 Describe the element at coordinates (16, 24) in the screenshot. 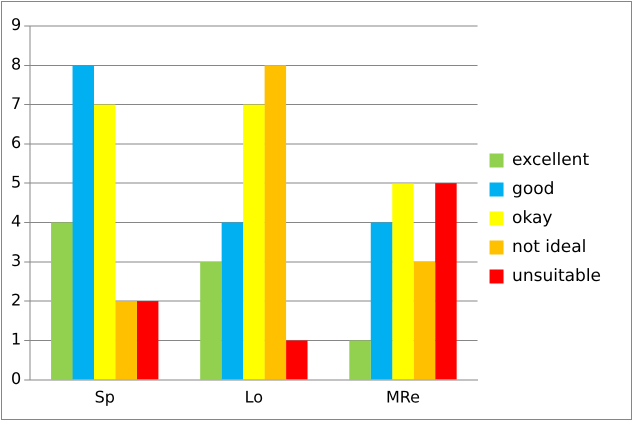

I see `y-tick-label: 9` at that location.